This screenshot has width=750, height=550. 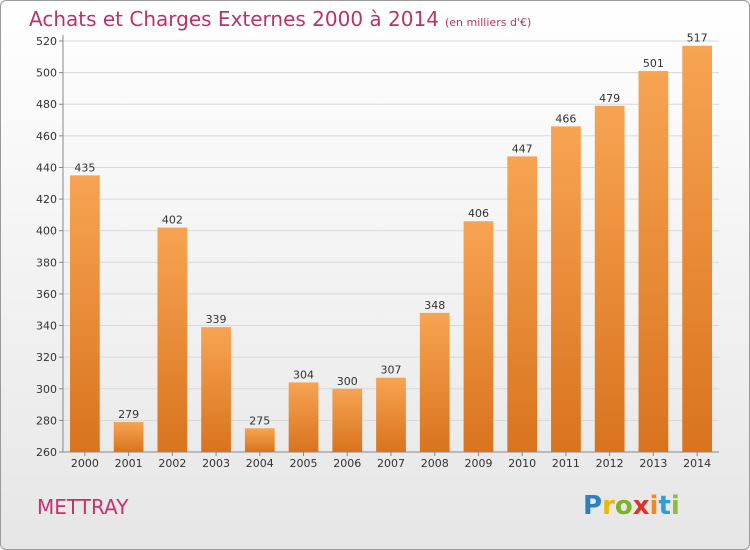 I want to click on logo-letter: o, so click(x=623, y=506).